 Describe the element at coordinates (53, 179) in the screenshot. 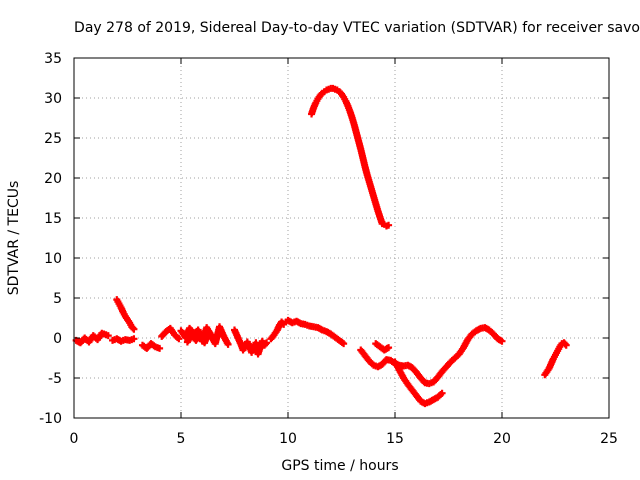

I see `y-tick-label: 20` at that location.